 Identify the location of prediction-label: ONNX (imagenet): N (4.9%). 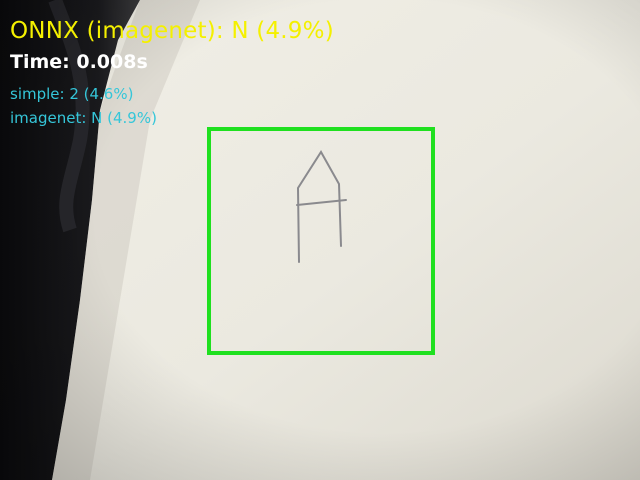
(172, 31).